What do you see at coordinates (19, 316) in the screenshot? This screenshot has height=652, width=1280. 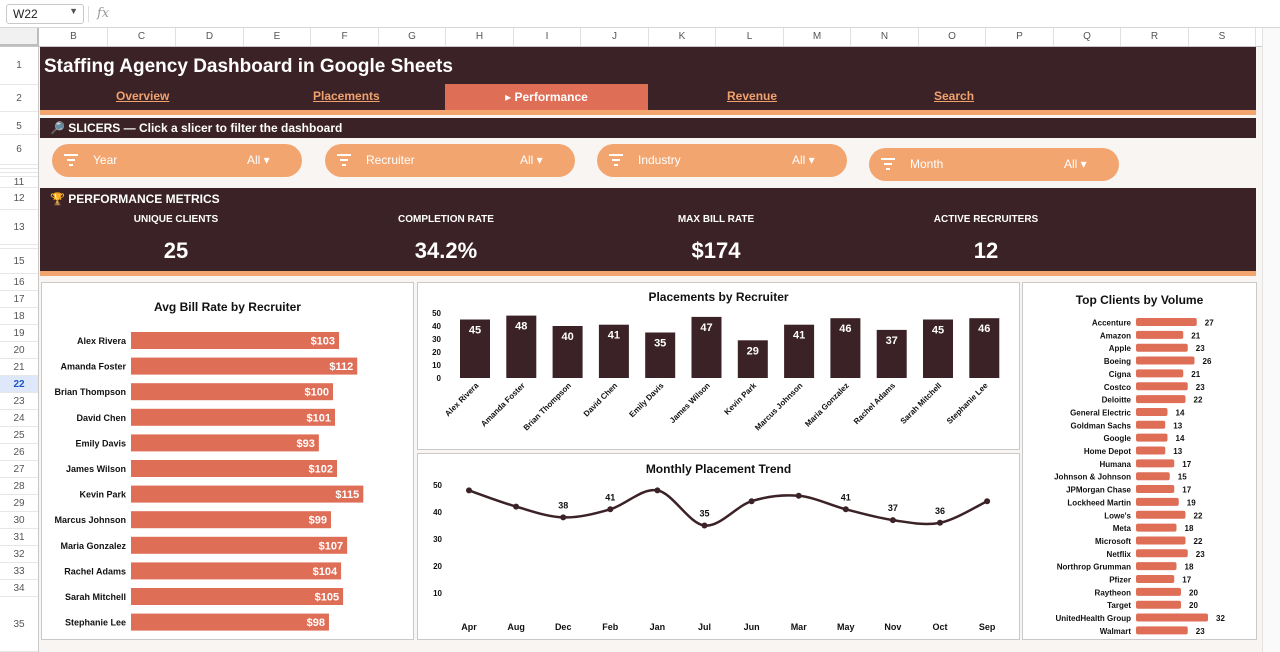 I see `row-label: 18` at bounding box center [19, 316].